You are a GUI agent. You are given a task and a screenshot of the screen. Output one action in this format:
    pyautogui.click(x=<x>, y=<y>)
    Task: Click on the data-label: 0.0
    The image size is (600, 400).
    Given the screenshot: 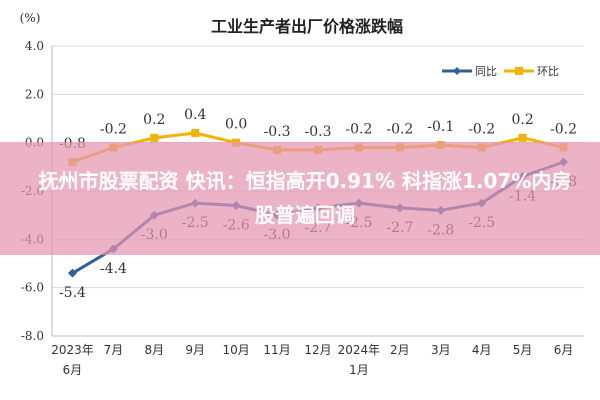 What is the action you would take?
    pyautogui.click(x=236, y=125)
    